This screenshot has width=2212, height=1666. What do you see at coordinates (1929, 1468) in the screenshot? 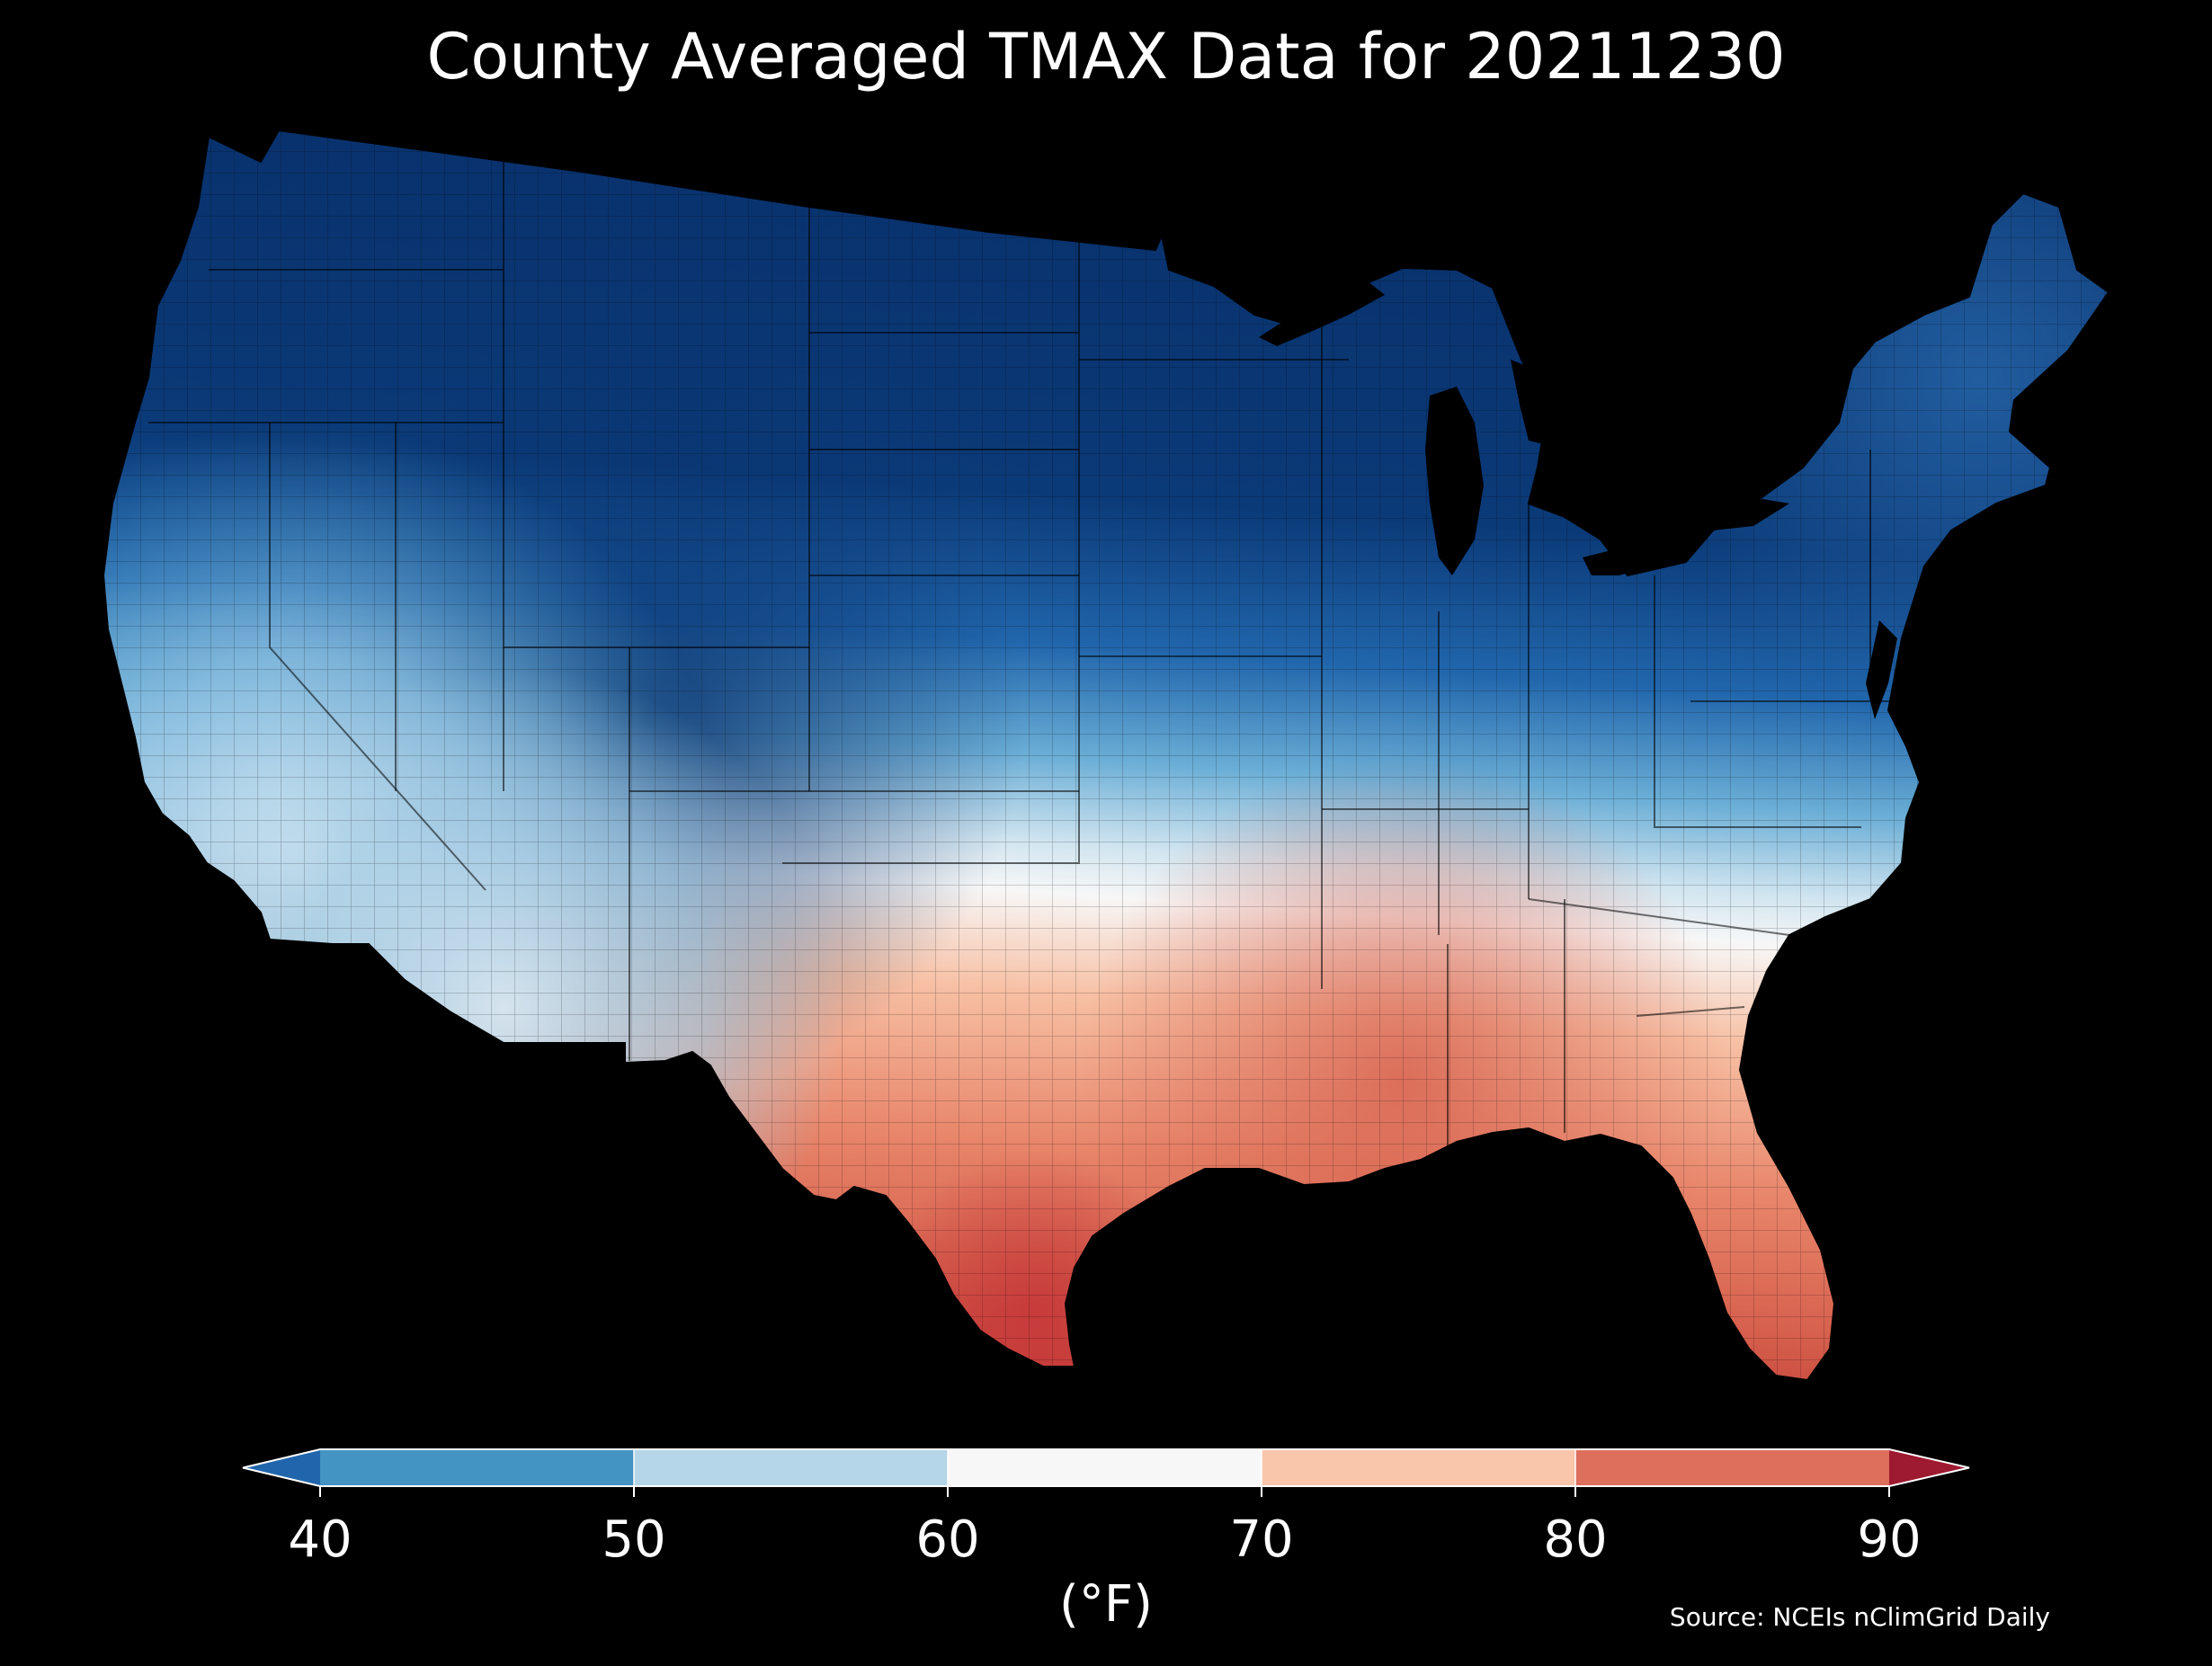
I see `colorbar-extend-high` at bounding box center [1929, 1468].